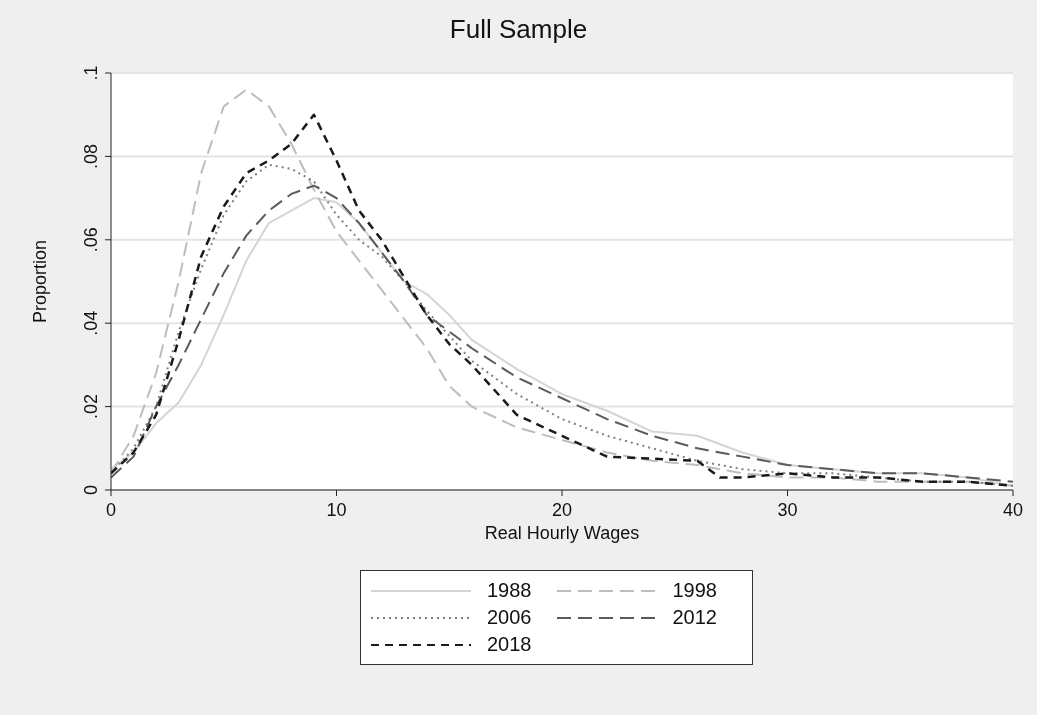  I want to click on y-tick-label: .1, so click(91, 73).